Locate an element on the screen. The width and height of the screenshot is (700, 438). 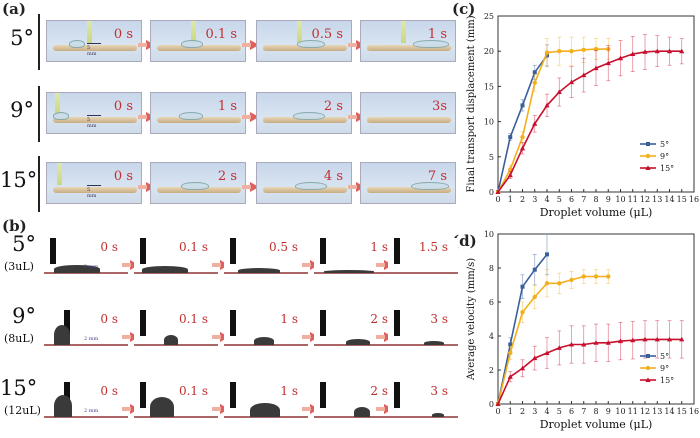
contact-angle-frame: 1.5 s is located at coordinates (423, 258).